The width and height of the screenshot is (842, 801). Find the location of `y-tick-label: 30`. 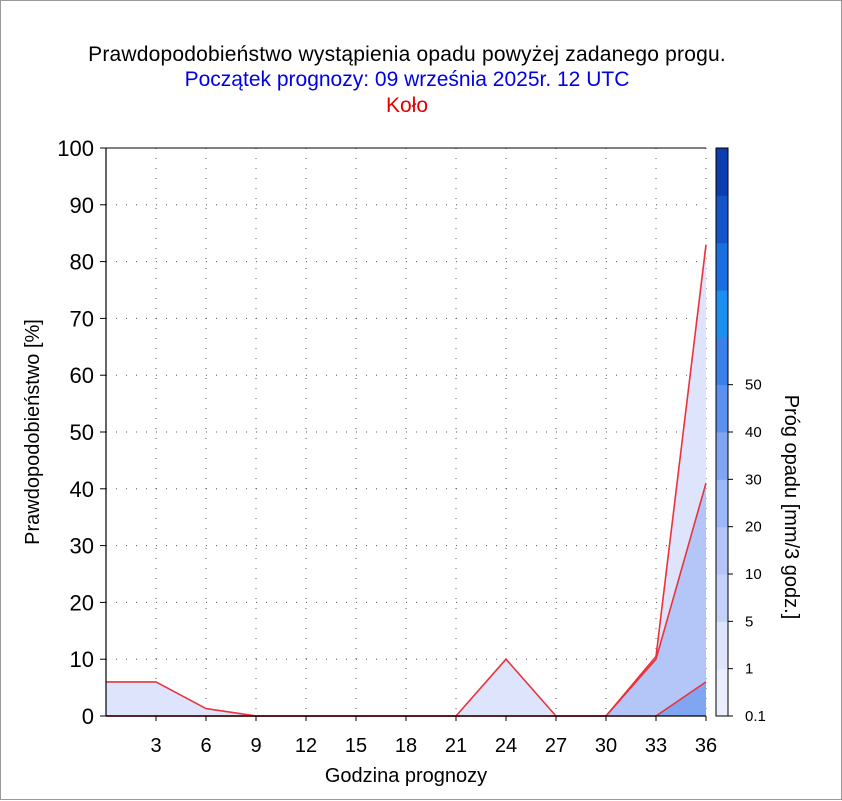

y-tick-label: 30 is located at coordinates (82, 546).